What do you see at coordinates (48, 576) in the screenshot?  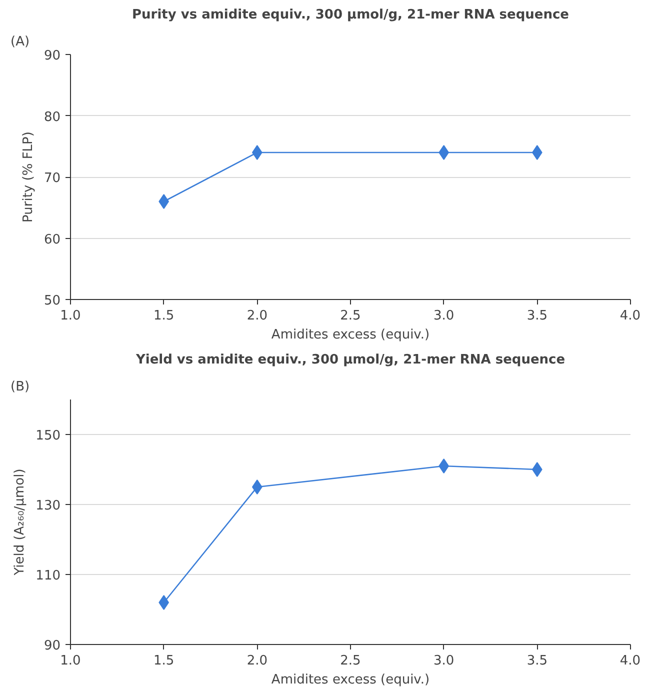 I see `y-tick-label: 110` at bounding box center [48, 576].